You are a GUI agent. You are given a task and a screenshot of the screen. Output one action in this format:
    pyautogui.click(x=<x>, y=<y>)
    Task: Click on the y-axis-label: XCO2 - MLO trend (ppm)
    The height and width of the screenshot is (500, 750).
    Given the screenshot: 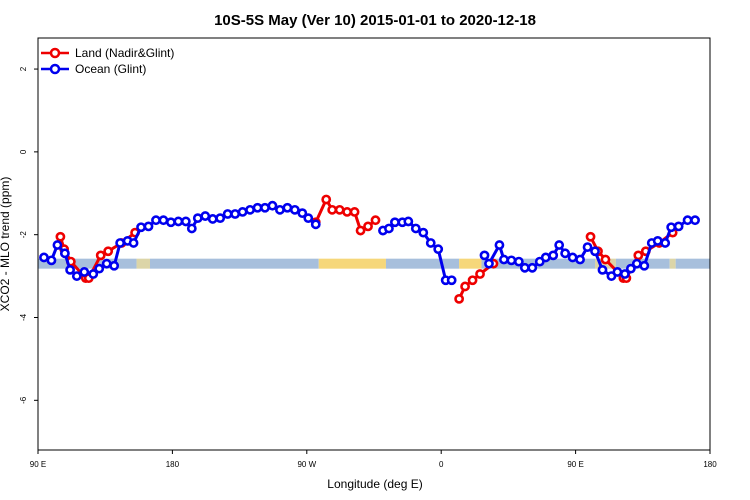 What is the action you would take?
    pyautogui.click(x=6, y=244)
    